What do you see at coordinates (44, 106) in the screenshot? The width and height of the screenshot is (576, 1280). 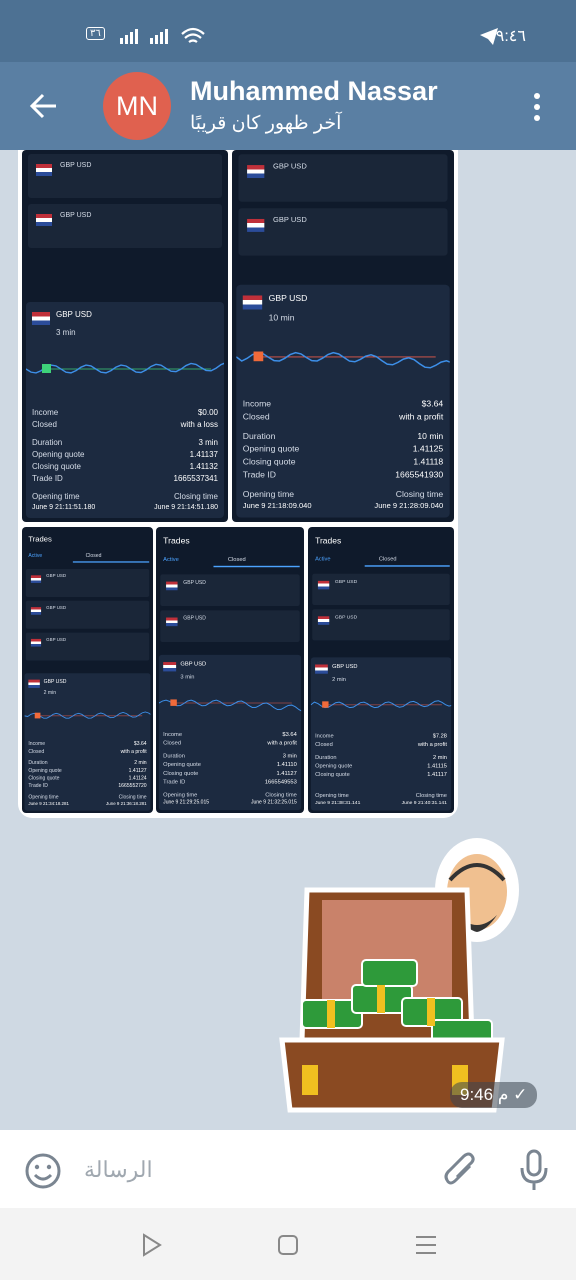 I see `back-button` at bounding box center [44, 106].